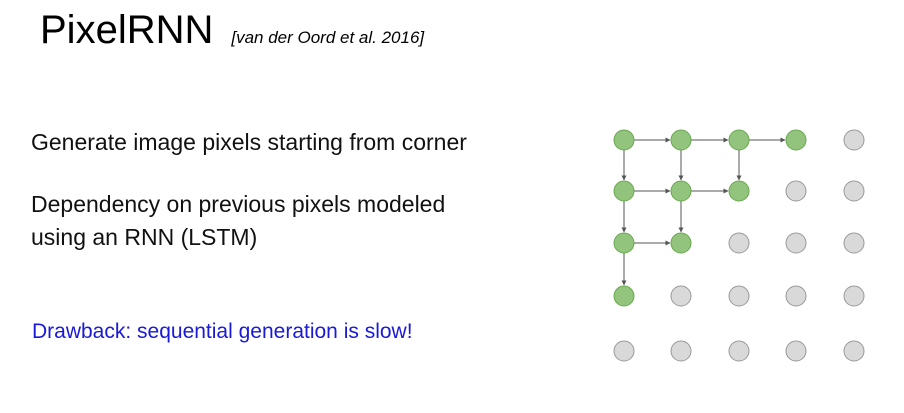 Image resolution: width=904 pixels, height=413 pixels. I want to click on drawback-note: Drawback: sequential generation is slow!, so click(222, 331).